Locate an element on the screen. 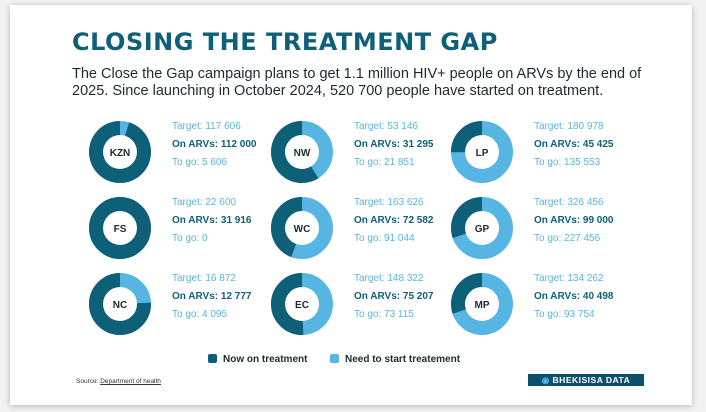  on-arvs-label: On ARVs: 75 207 is located at coordinates (394, 296).